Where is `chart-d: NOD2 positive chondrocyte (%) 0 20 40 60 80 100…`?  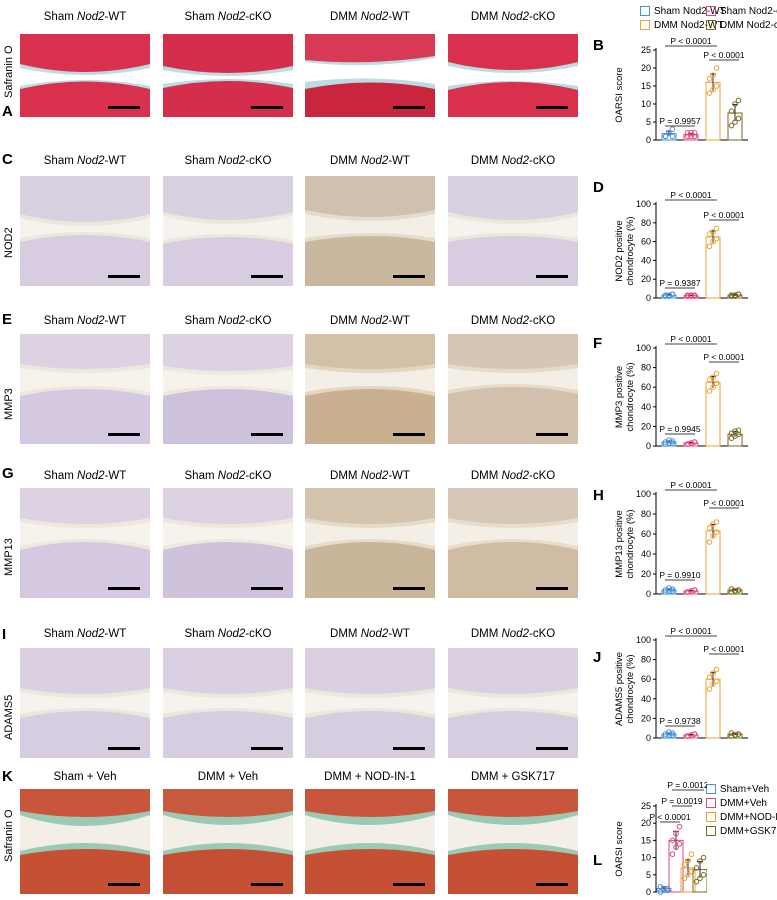 chart-d: NOD2 positive chondrocyte (%) 0 20 40 60 80 100… is located at coordinates (681, 246).